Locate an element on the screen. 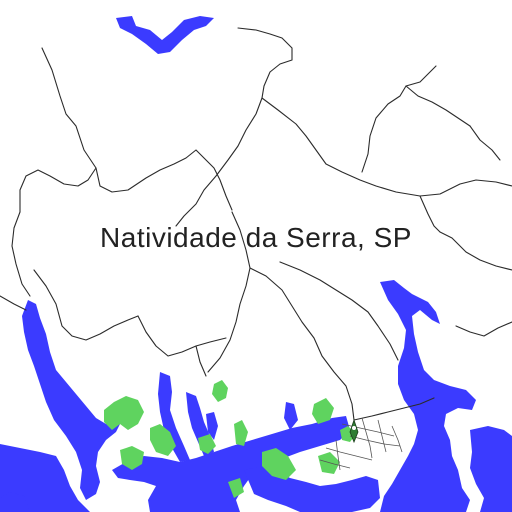  town-streets is located at coordinates (361, 444).